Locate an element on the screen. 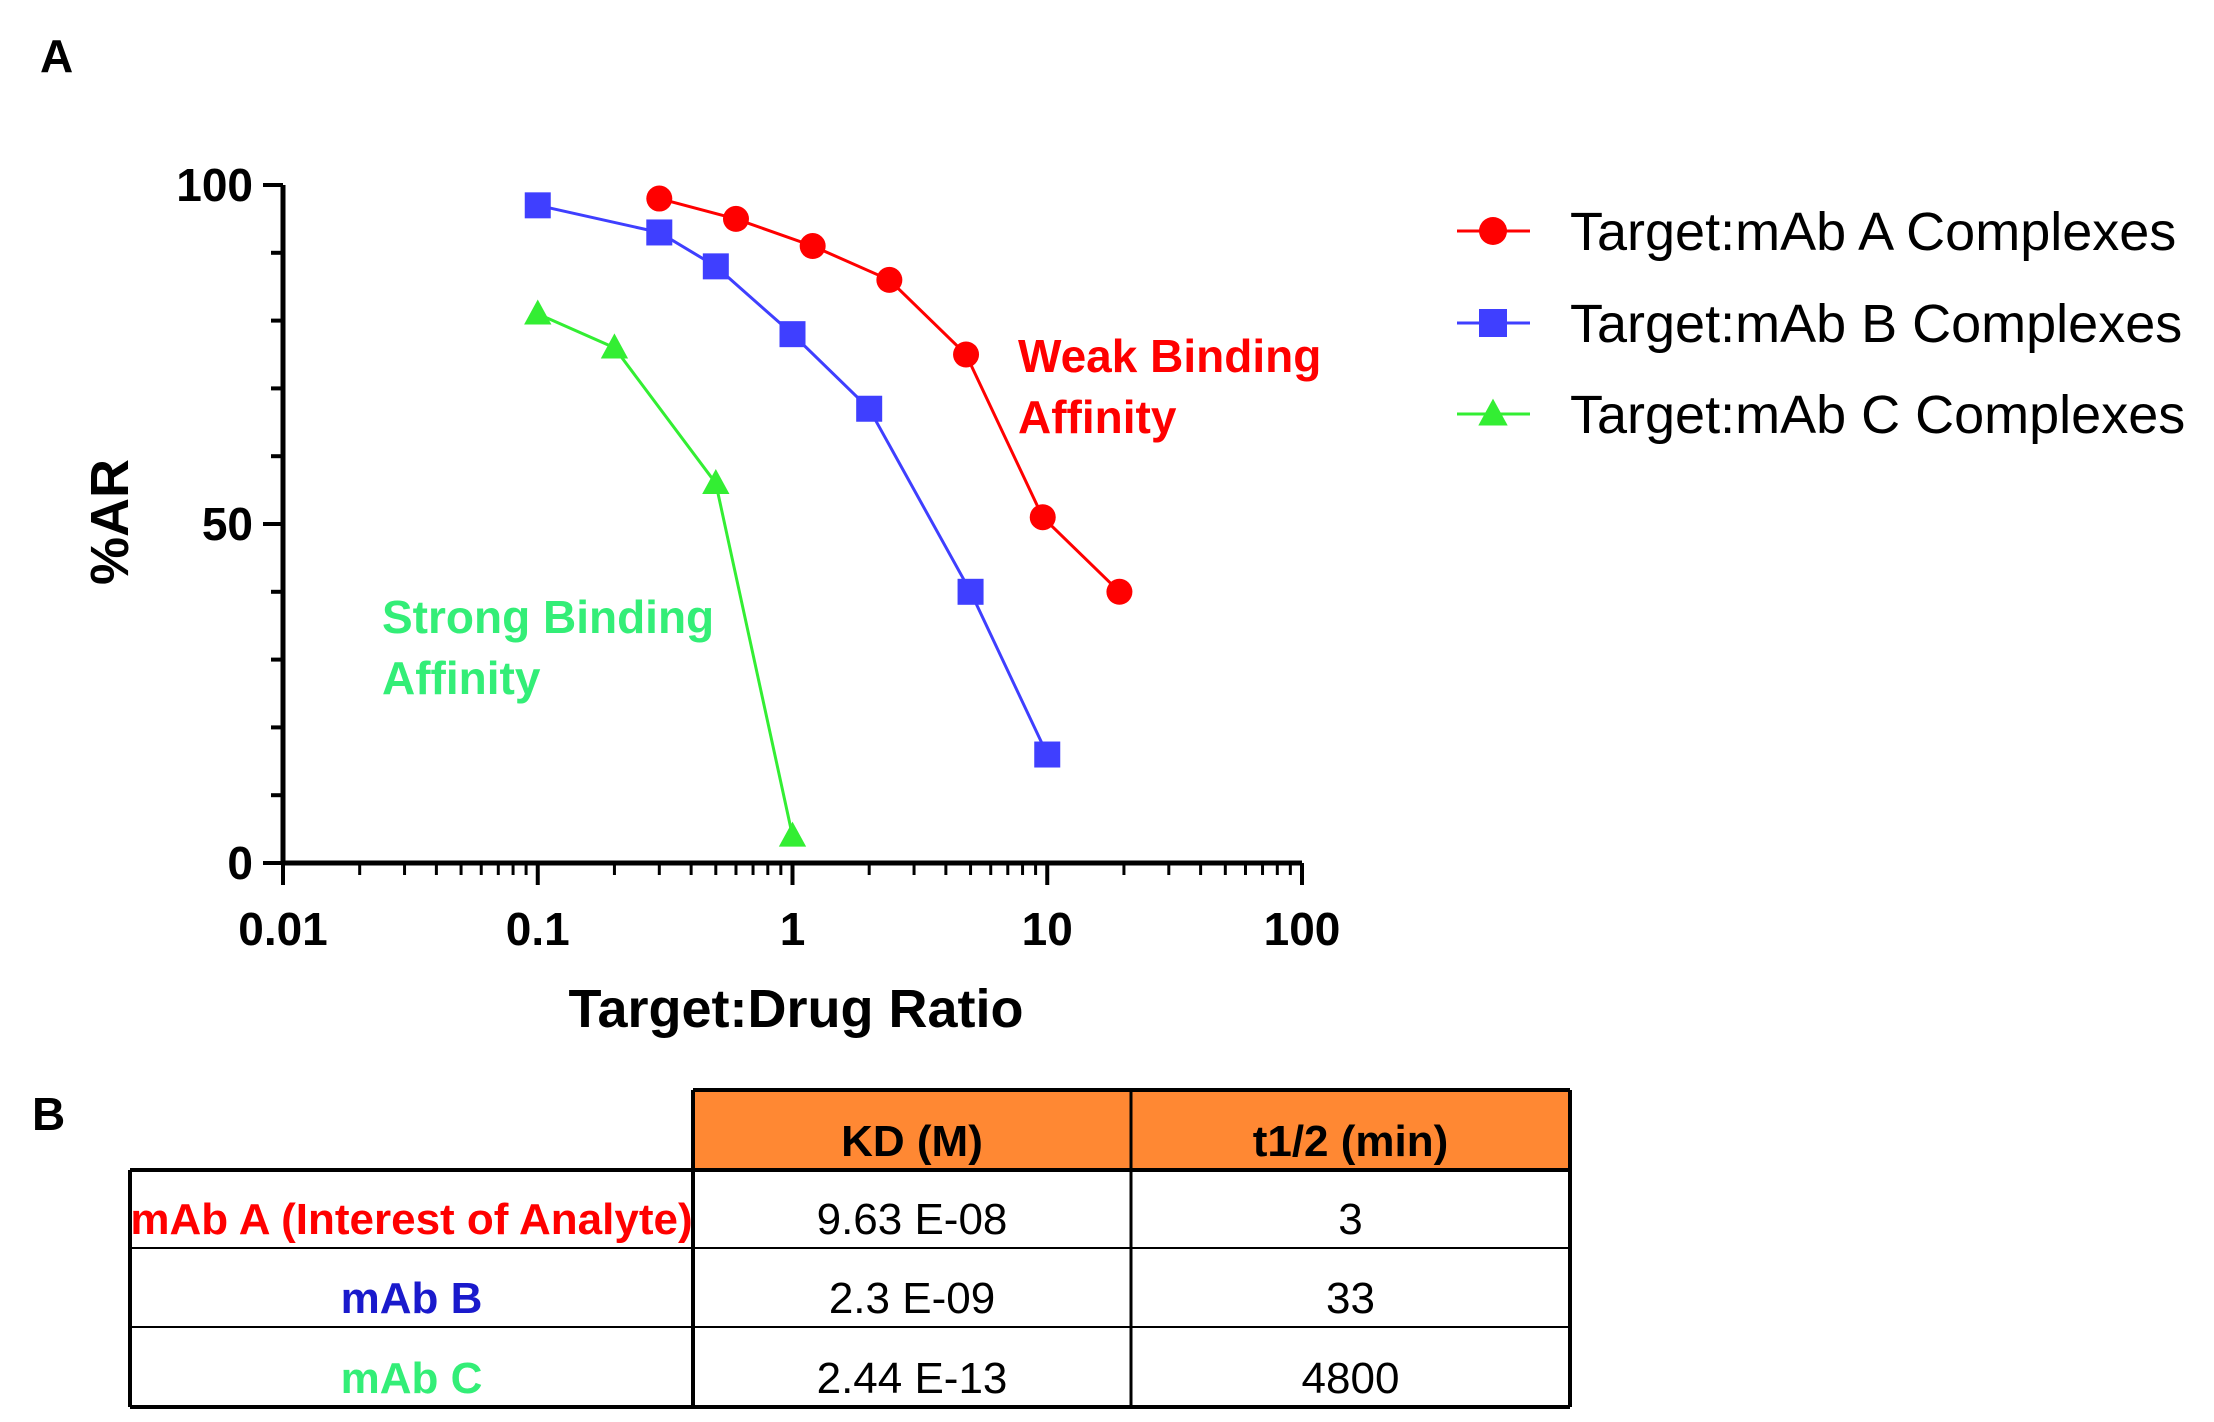  x-tick-label: 0.1 is located at coordinates (538, 929).